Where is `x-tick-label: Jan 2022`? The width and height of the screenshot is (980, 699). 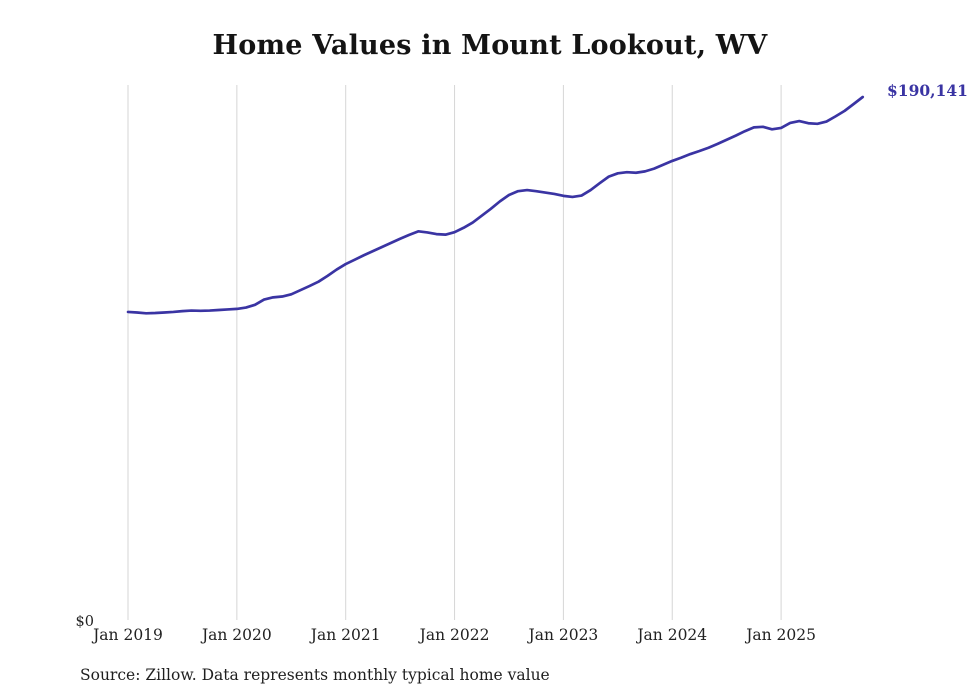 x-tick-label: Jan 2022 is located at coordinates (454, 635).